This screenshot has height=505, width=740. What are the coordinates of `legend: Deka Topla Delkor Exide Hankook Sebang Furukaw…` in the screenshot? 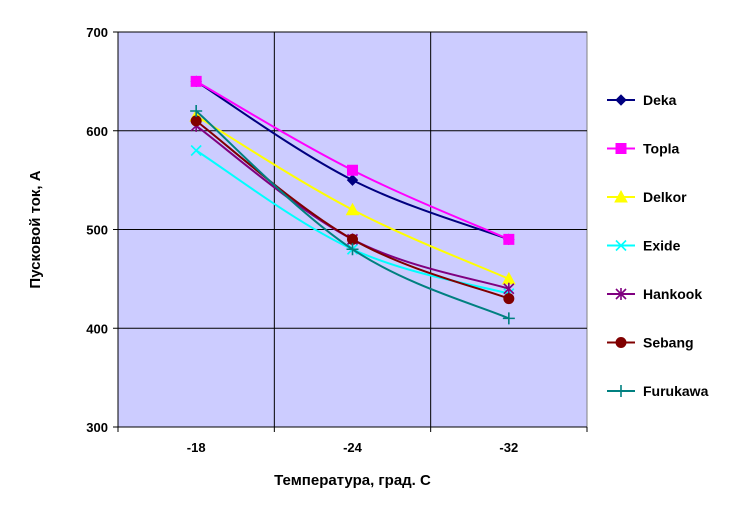 It's located at (658, 245).